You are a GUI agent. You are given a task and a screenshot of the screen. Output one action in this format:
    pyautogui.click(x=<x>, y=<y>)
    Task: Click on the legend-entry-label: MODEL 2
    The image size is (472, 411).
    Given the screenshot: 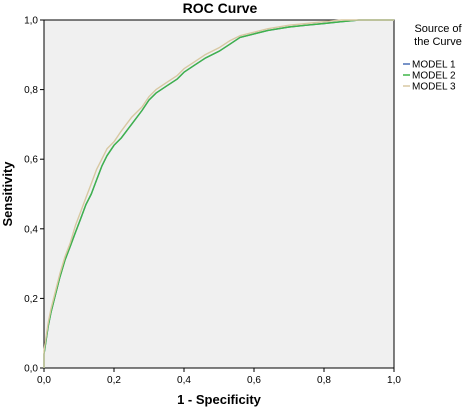 What is the action you would take?
    pyautogui.click(x=434, y=76)
    